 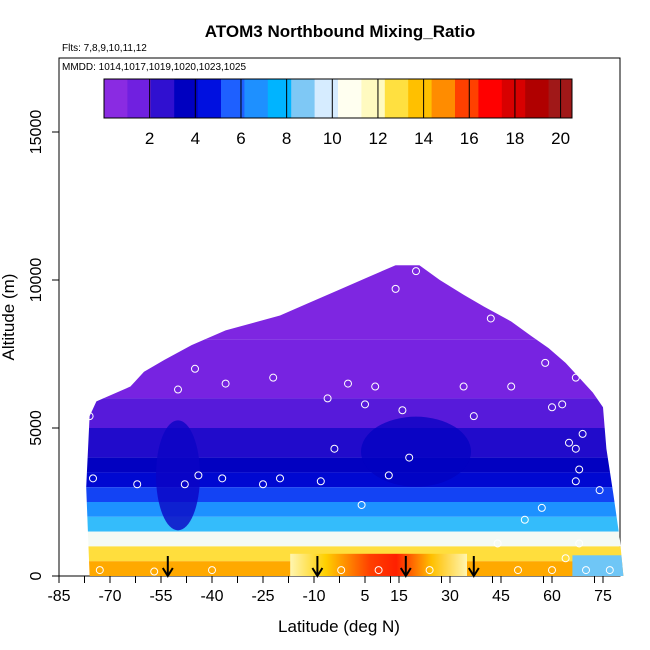 What do you see at coordinates (501, 596) in the screenshot?
I see `x-tick-label: 45` at bounding box center [501, 596].